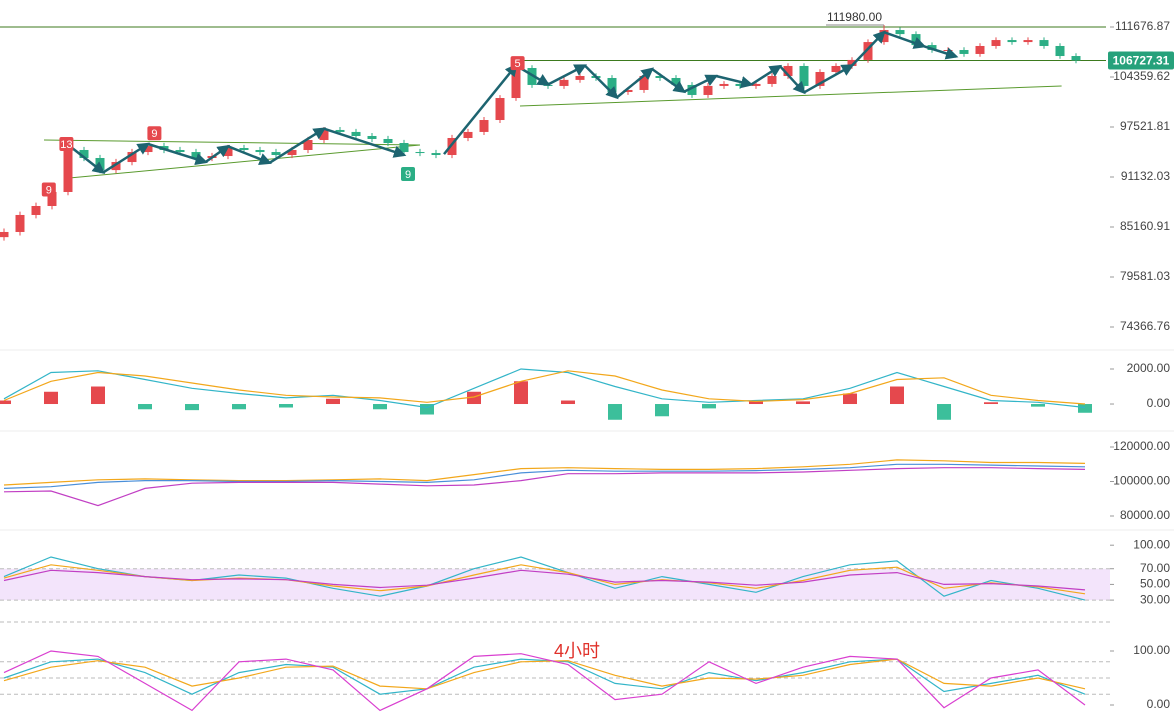 Image resolution: width=1174 pixels, height=724 pixels. I want to click on last-price-label: 106727.31, so click(1141, 61).